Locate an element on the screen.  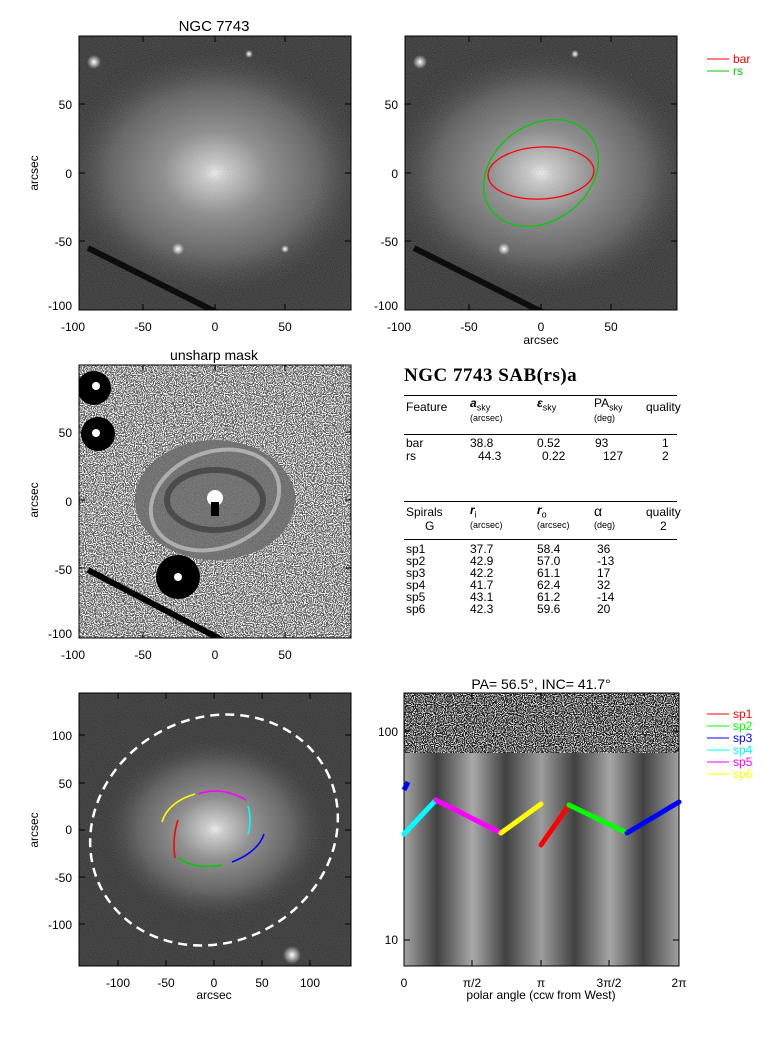
ytick-p2: -50 is located at coordinates (390, 242).